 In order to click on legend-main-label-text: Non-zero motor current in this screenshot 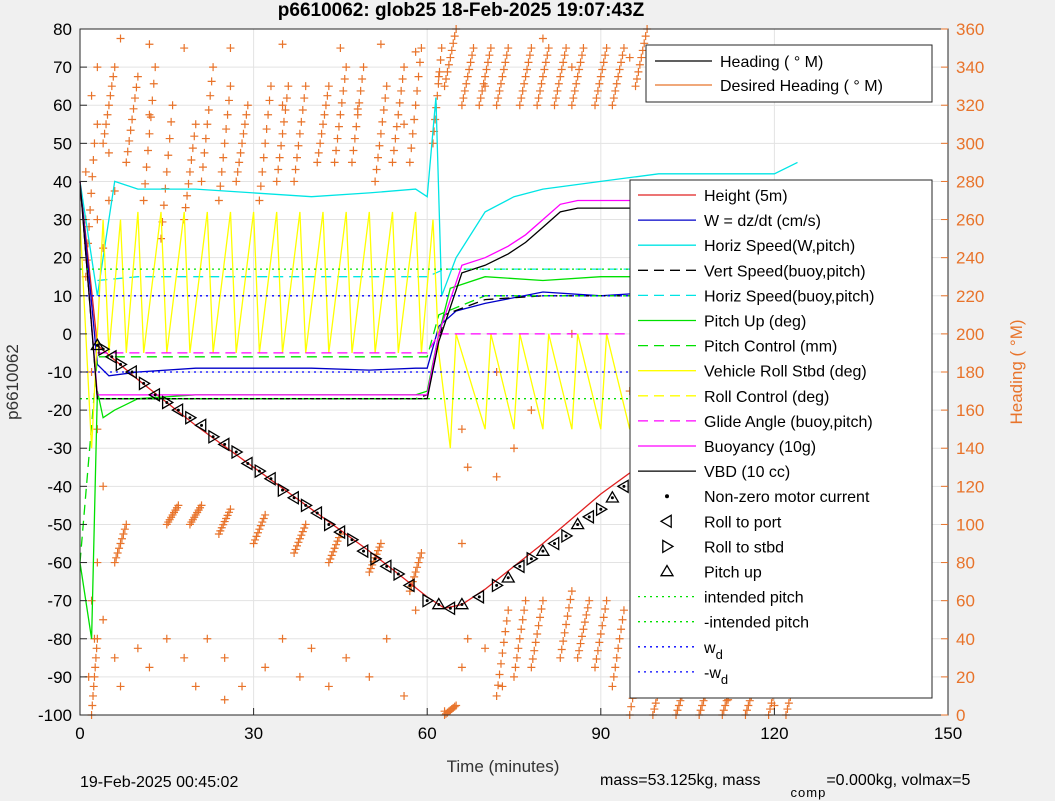, I will do `click(787, 497)`.